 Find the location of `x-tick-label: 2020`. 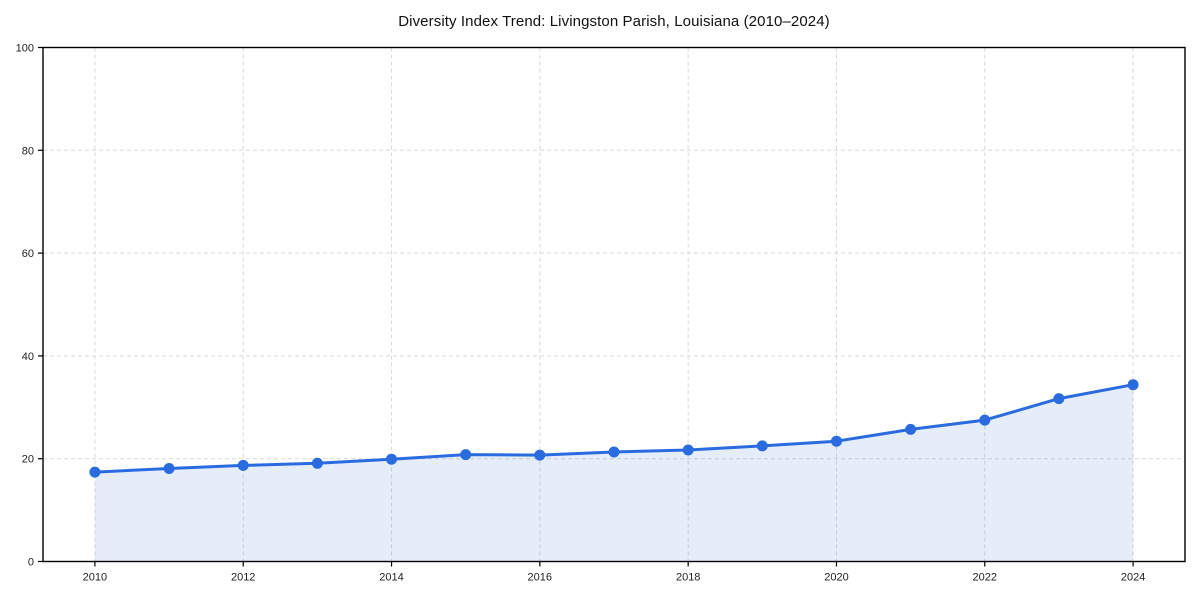

x-tick-label: 2020 is located at coordinates (836, 578).